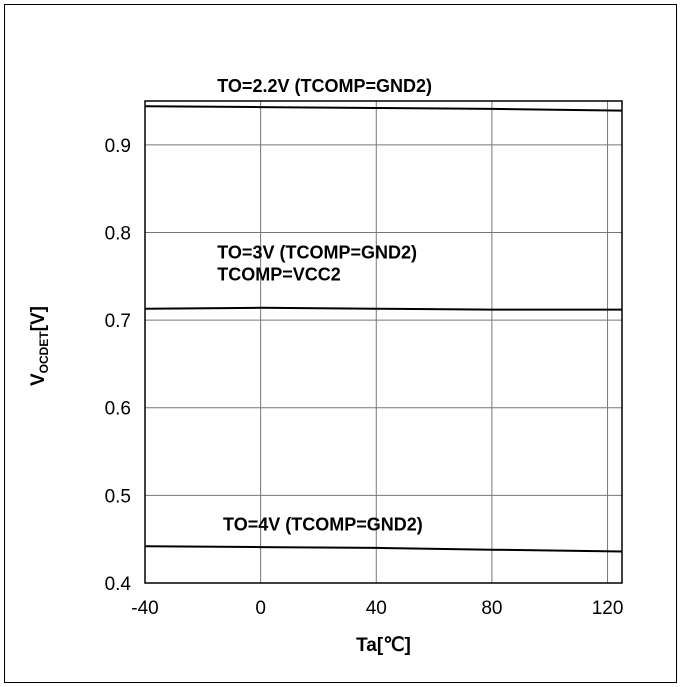 This screenshot has width=681, height=687. I want to click on y-axis-title-main: V, so click(38, 379).